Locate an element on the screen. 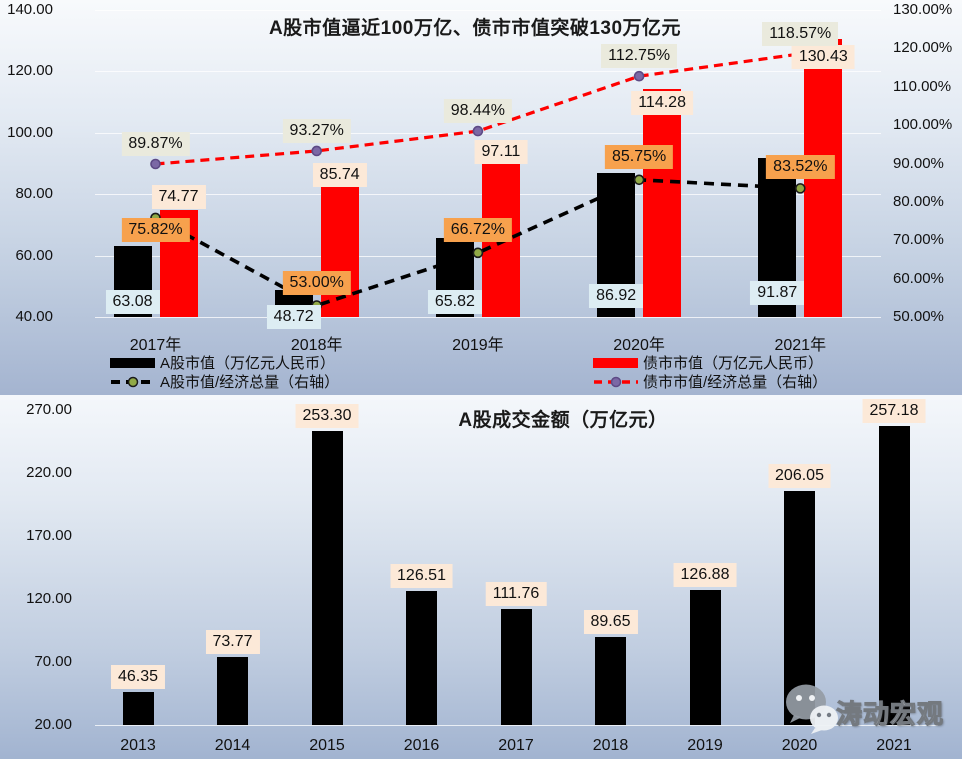  right-axis-tick: 50.00% is located at coordinates (918, 316).